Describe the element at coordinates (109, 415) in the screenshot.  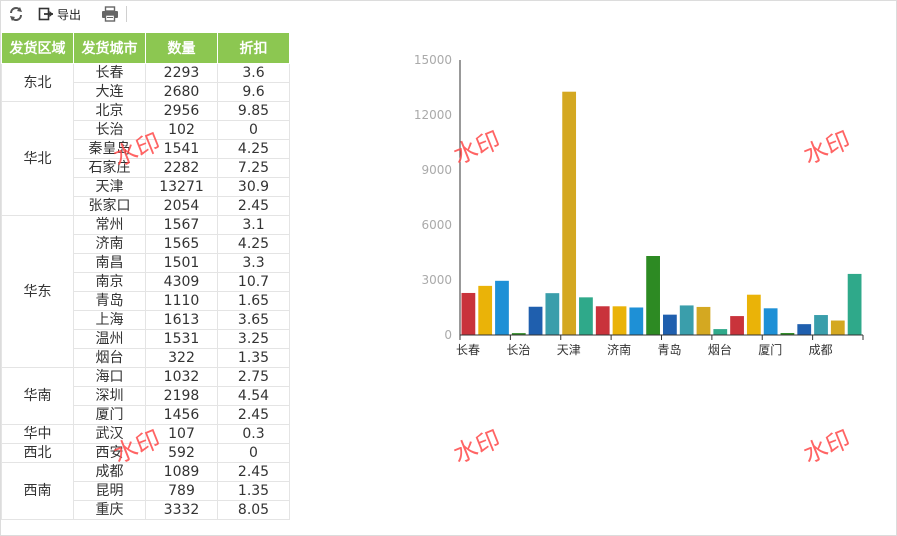
I see `city-cell: 厦门` at that location.